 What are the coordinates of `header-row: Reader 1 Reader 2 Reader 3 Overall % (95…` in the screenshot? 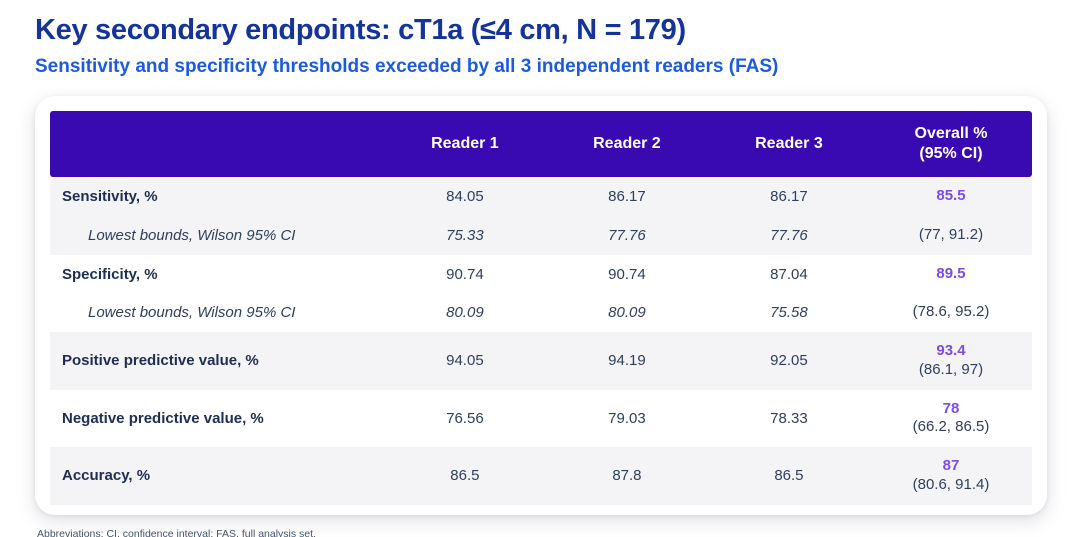 It's located at (541, 144).